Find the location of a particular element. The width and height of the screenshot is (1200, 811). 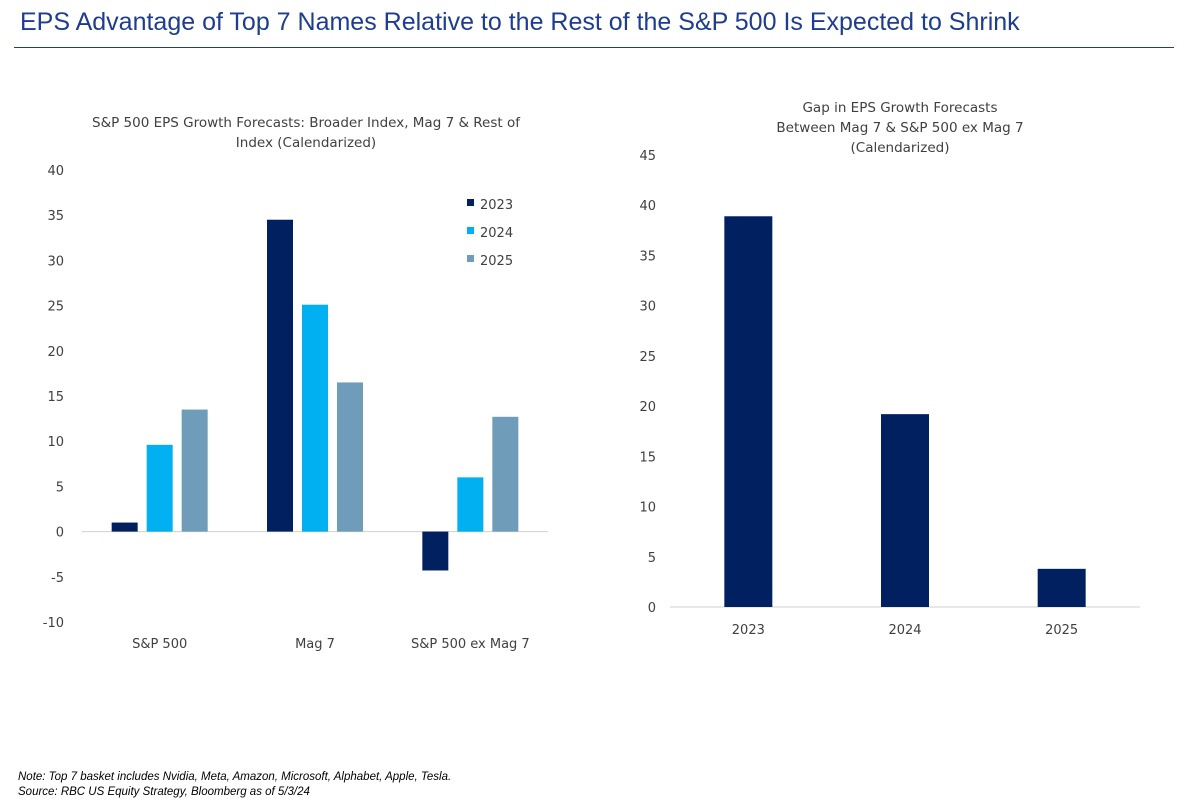

x-category-label: Mag 7 is located at coordinates (315, 644).